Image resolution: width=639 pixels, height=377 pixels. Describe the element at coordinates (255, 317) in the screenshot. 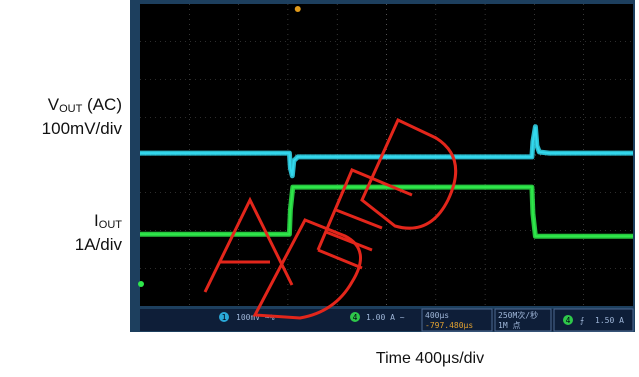

I see `ch1-setting-text: 100mV ~%` at that location.